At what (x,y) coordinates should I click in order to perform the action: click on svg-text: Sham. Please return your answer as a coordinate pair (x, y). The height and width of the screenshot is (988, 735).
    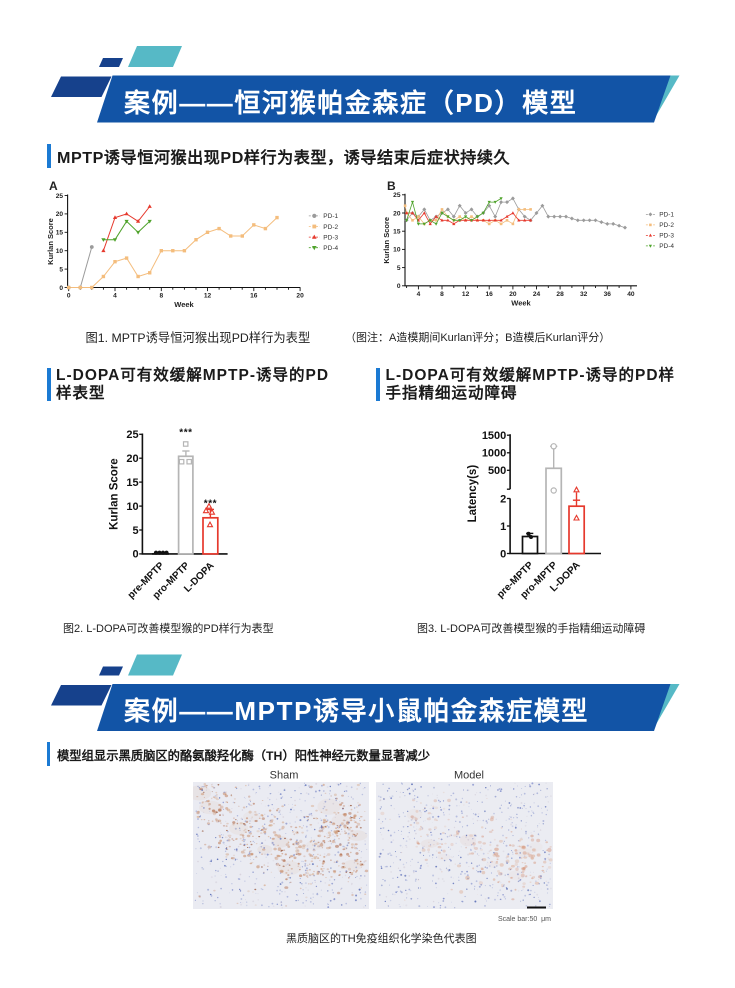
    Looking at the image, I should click on (284, 776).